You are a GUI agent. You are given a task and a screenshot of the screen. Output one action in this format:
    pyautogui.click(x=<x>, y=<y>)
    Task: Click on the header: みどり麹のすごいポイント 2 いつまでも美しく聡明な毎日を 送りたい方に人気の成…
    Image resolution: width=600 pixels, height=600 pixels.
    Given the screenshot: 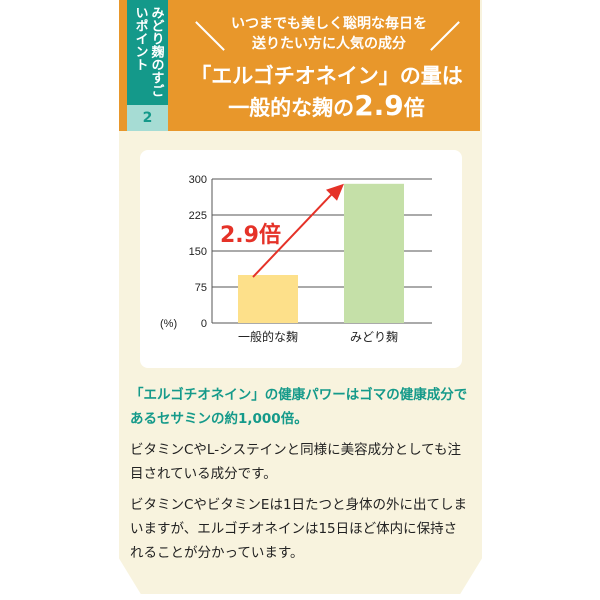 What is the action you would take?
    pyautogui.click(x=299, y=65)
    